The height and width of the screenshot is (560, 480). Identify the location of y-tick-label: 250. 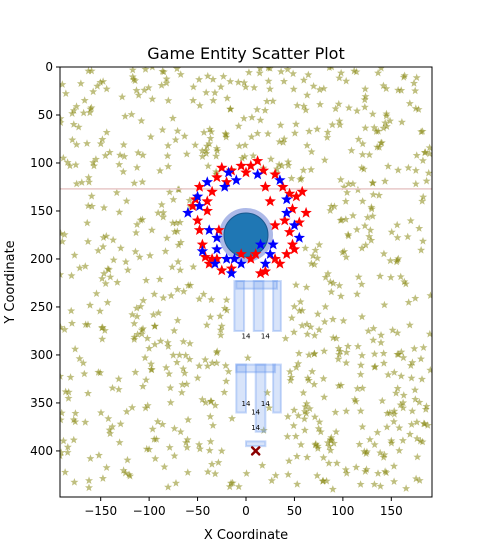
(41, 307).